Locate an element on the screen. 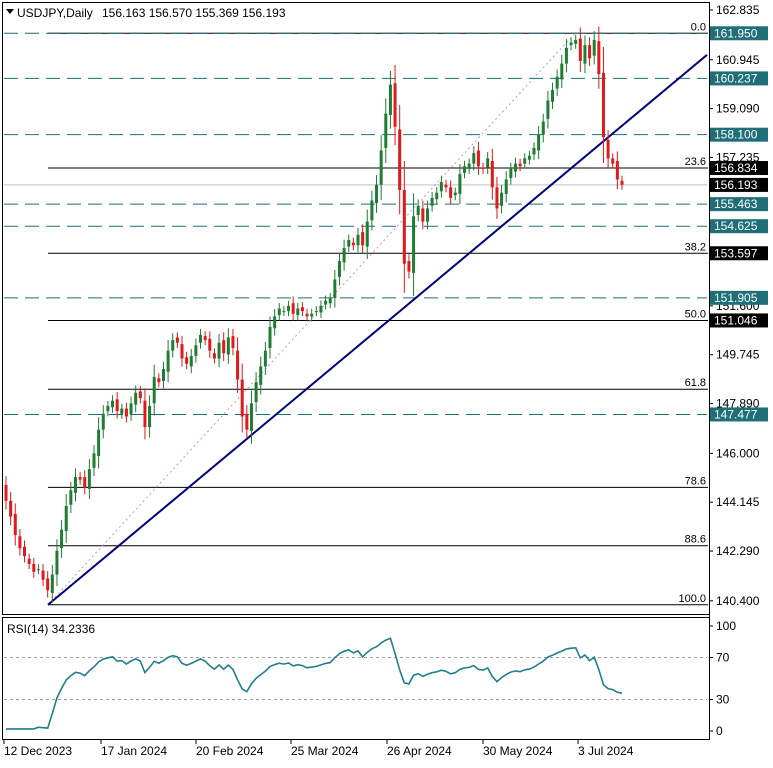  collapse-triangle-icon is located at coordinates (10, 11).